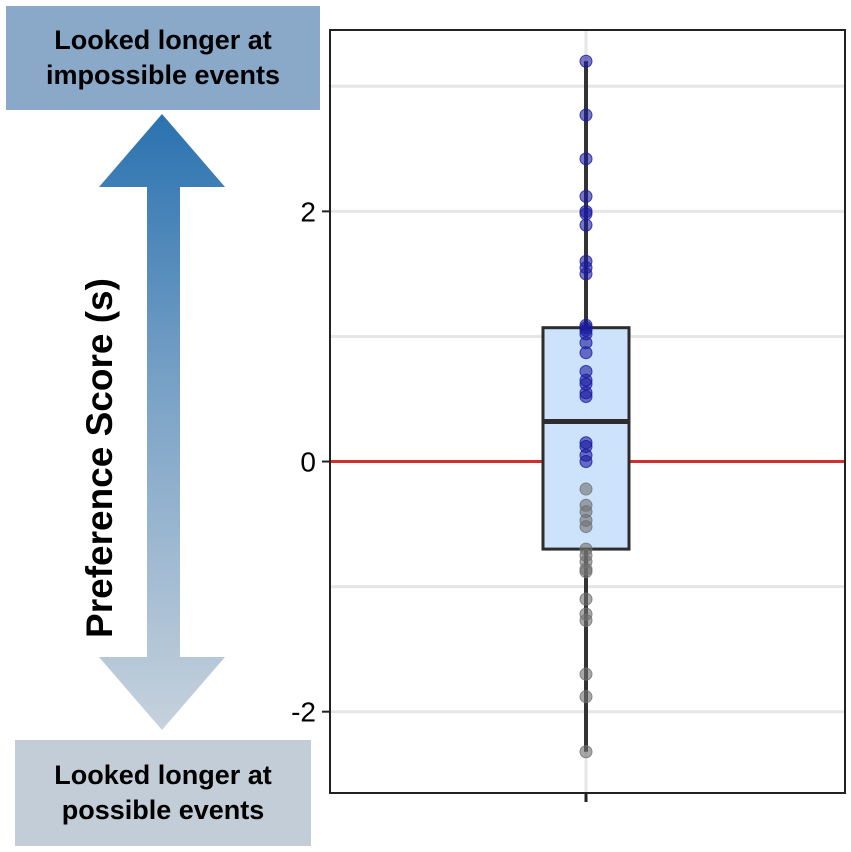  What do you see at coordinates (308, 211) in the screenshot?
I see `y-tick-label: 2` at bounding box center [308, 211].